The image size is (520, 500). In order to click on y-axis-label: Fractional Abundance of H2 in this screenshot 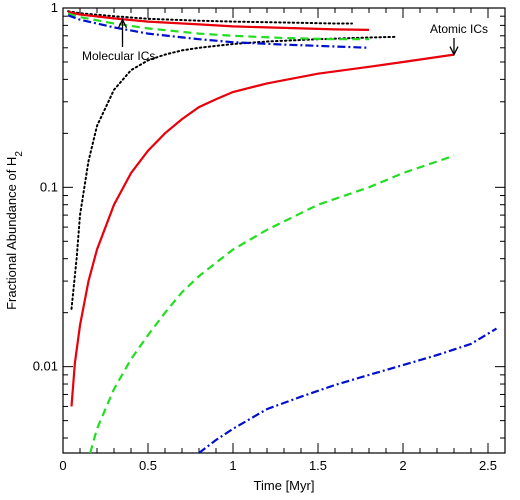, I will do `click(14, 230)`.